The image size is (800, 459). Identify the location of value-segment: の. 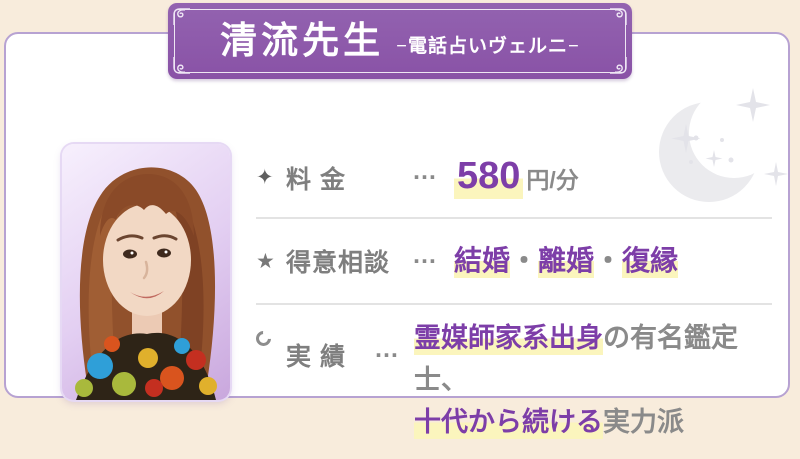
(616, 338).